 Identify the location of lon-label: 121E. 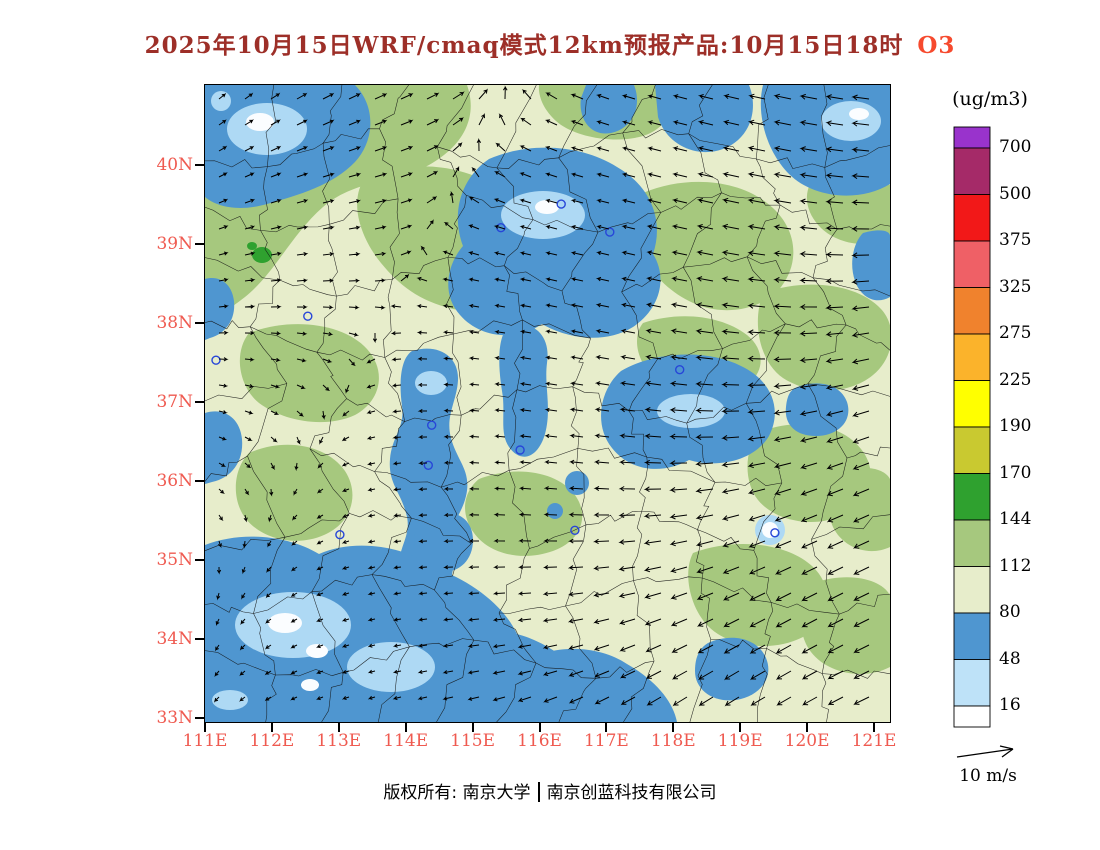
(874, 741).